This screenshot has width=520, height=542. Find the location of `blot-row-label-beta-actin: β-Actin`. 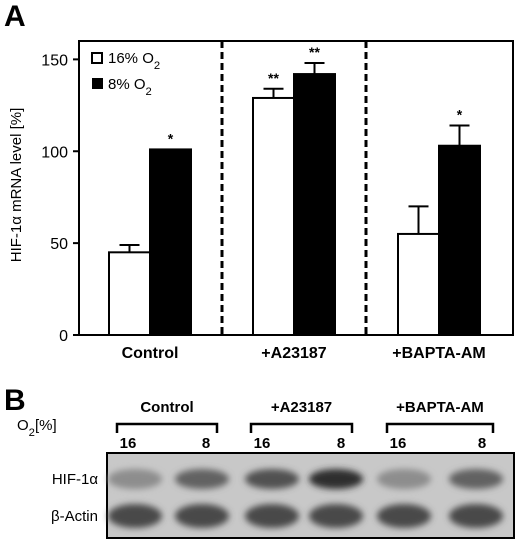

blot-row-label-beta-actin: β-Actin is located at coordinates (74, 516).